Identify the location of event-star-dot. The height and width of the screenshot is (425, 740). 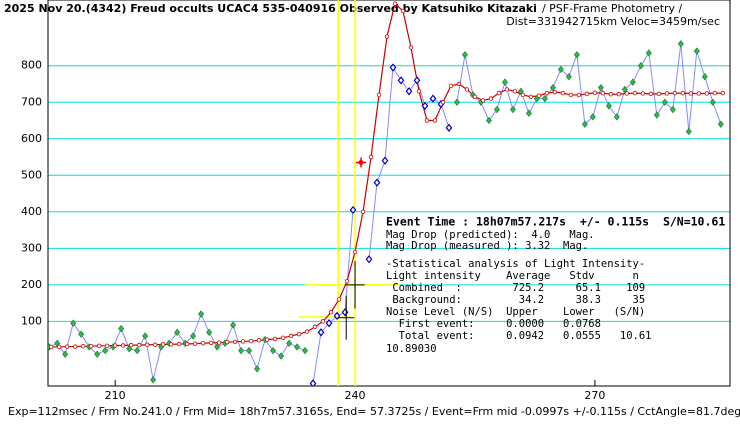
(361, 163).